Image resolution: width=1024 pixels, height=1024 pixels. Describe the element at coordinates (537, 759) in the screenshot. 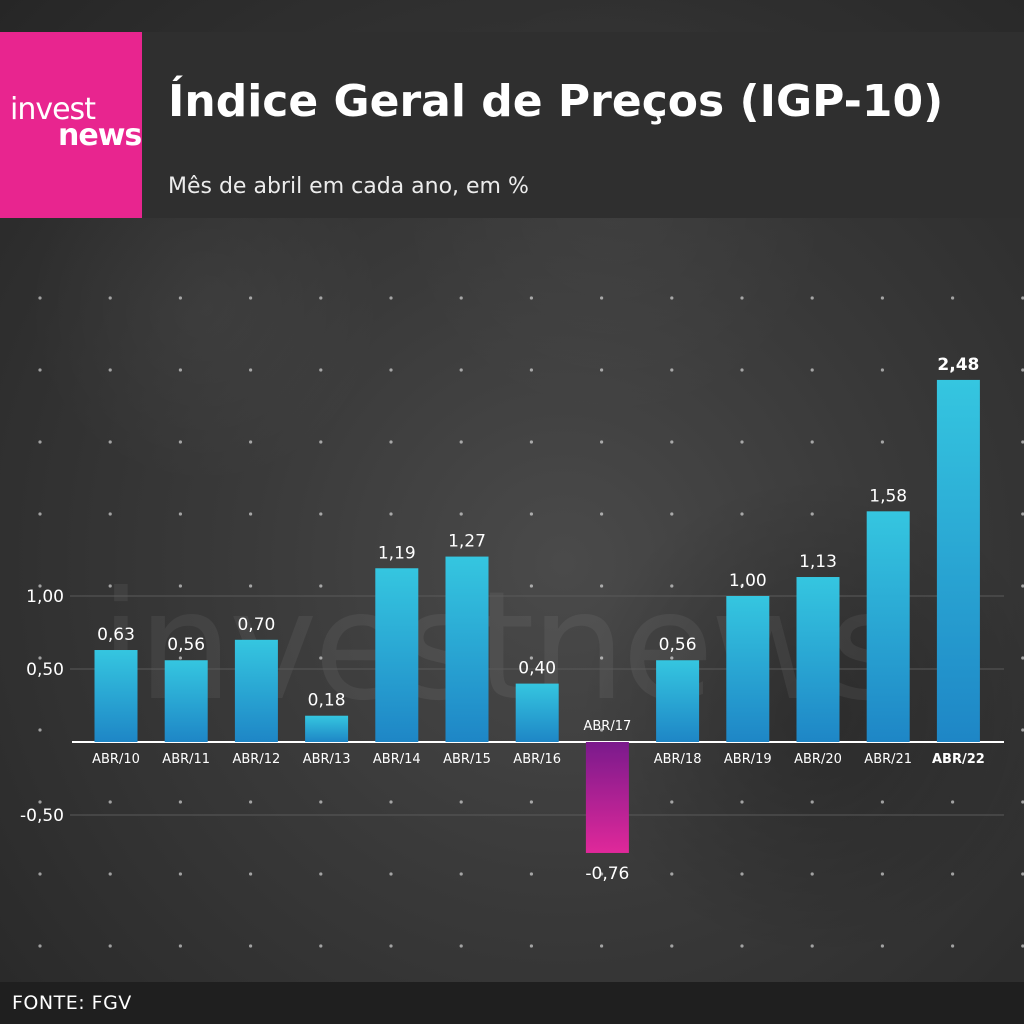

I see `x-tick-label: ABR/16` at that location.